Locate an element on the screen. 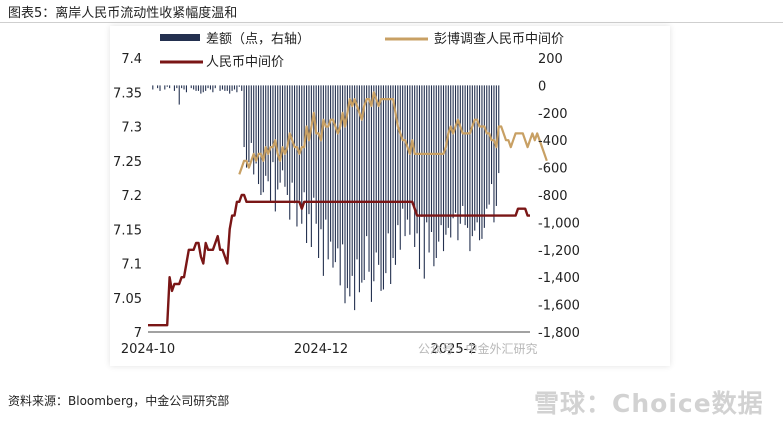 This screenshot has height=426, width=783. left-tick-label: 7.05 is located at coordinates (127, 299).